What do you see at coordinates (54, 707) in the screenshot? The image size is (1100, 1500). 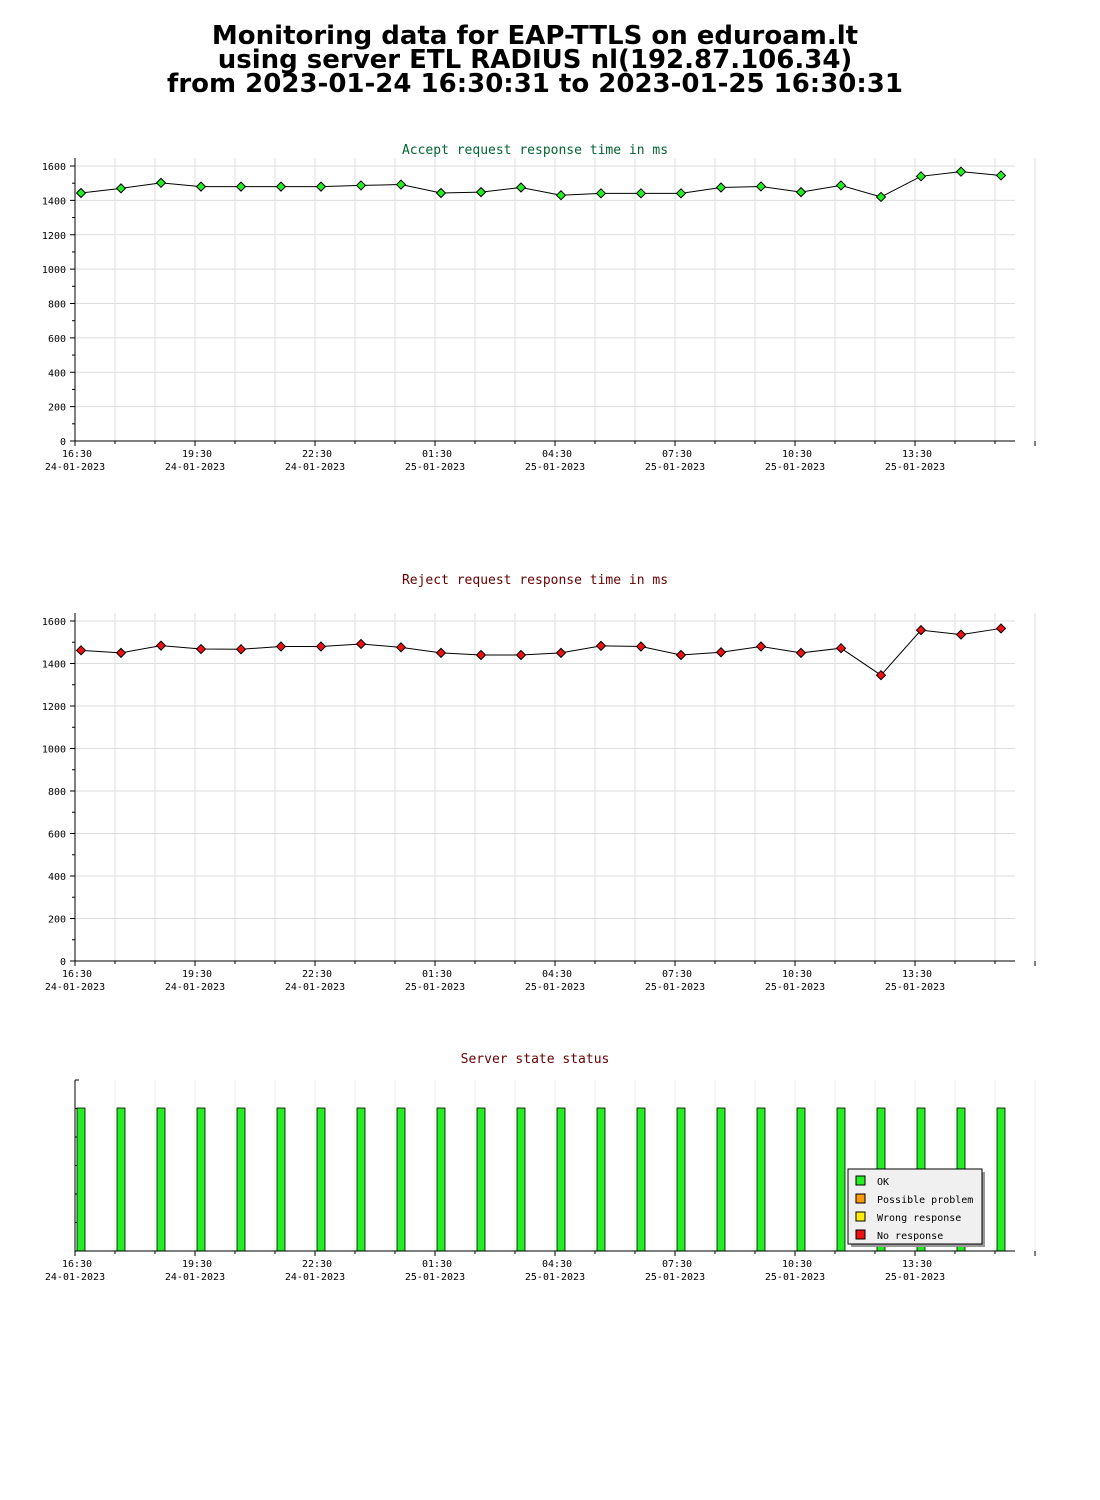 I see `reject-y-tick-label: 1200` at bounding box center [54, 707].